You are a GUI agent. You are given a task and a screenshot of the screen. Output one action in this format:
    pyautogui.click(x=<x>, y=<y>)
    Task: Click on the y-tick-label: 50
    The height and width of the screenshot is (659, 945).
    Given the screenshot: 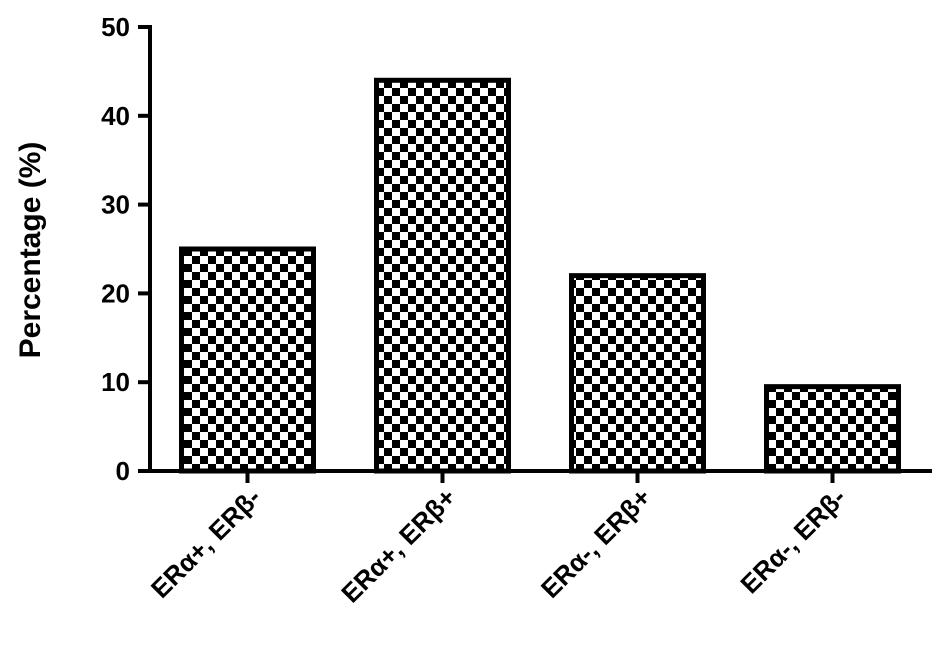 What is the action you would take?
    pyautogui.click(x=115, y=27)
    